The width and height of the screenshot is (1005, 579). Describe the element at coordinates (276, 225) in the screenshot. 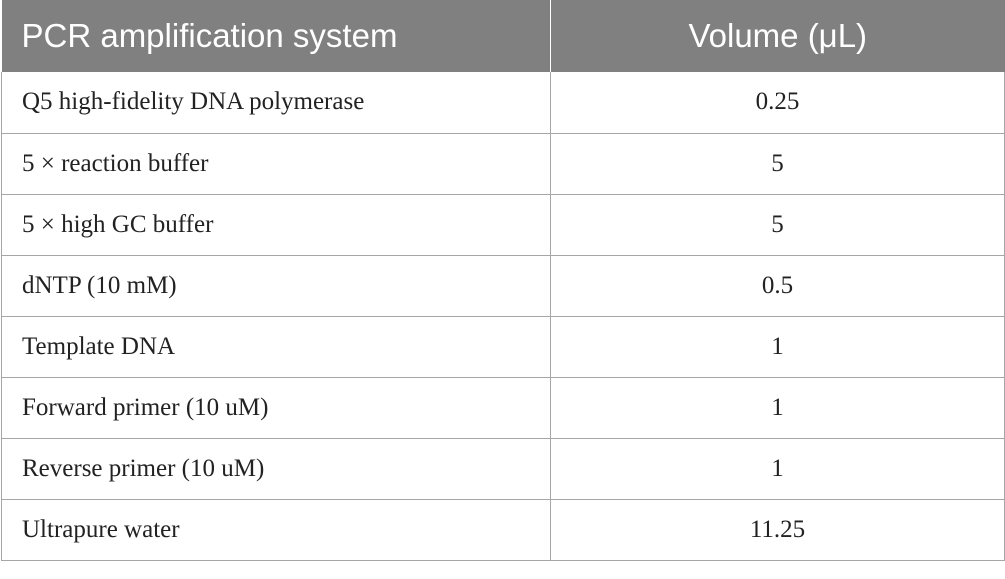

I see `component-cell: 5 × high GC buffer` at that location.